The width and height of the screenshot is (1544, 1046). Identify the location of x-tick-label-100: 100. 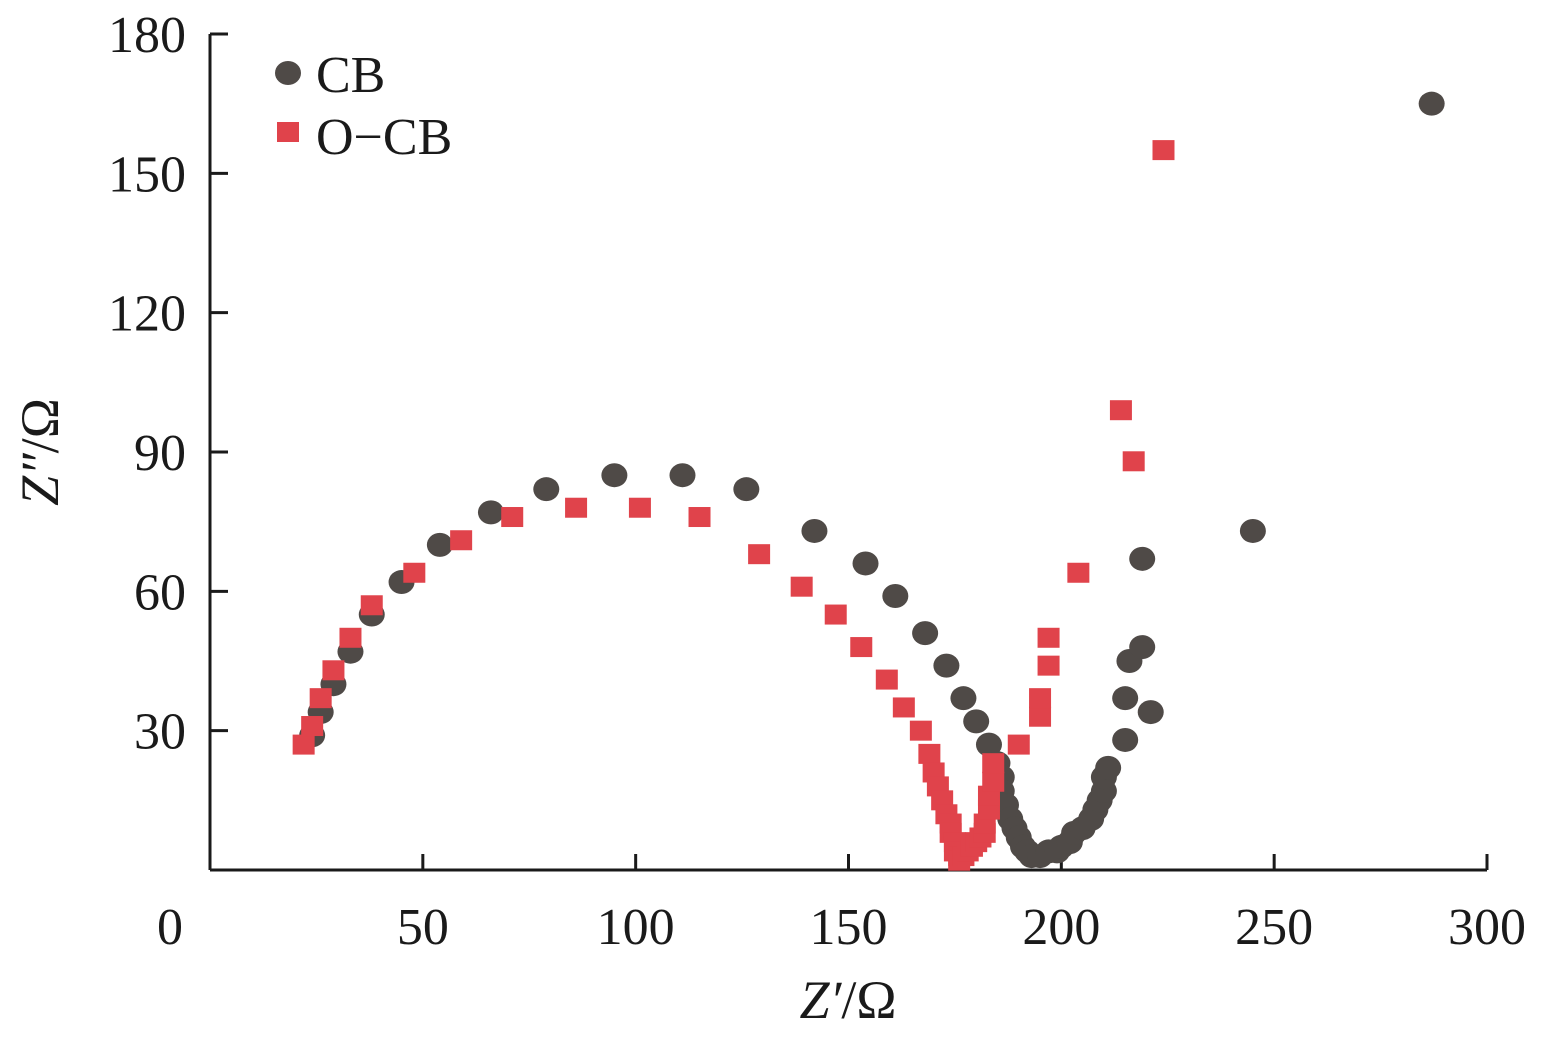
(636, 927).